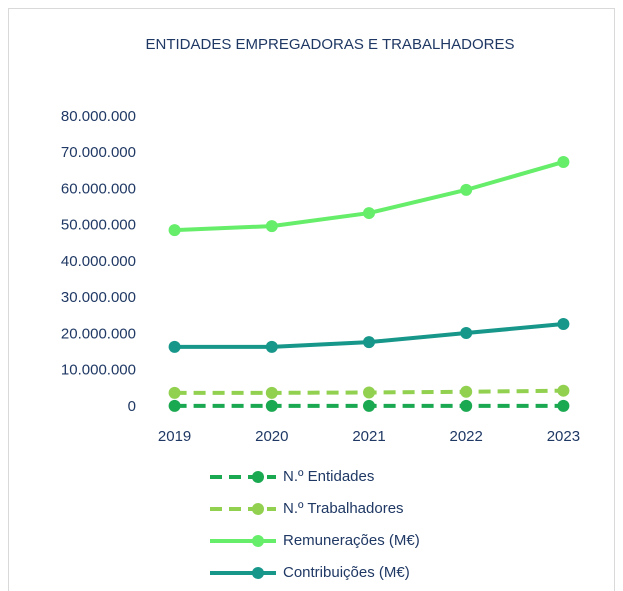 Image resolution: width=623 pixels, height=591 pixels. Describe the element at coordinates (466, 436) in the screenshot. I see `x-tick-label: 2022` at that location.